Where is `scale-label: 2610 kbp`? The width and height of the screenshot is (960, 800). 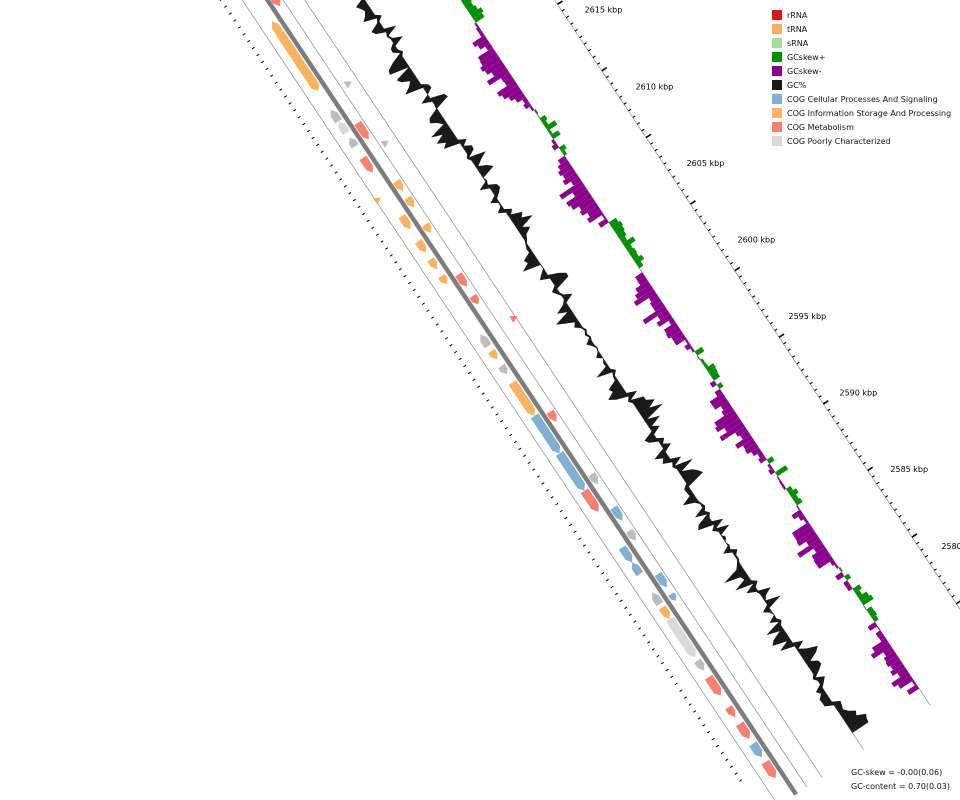
scale-label: 2610 kbp is located at coordinates (655, 86).